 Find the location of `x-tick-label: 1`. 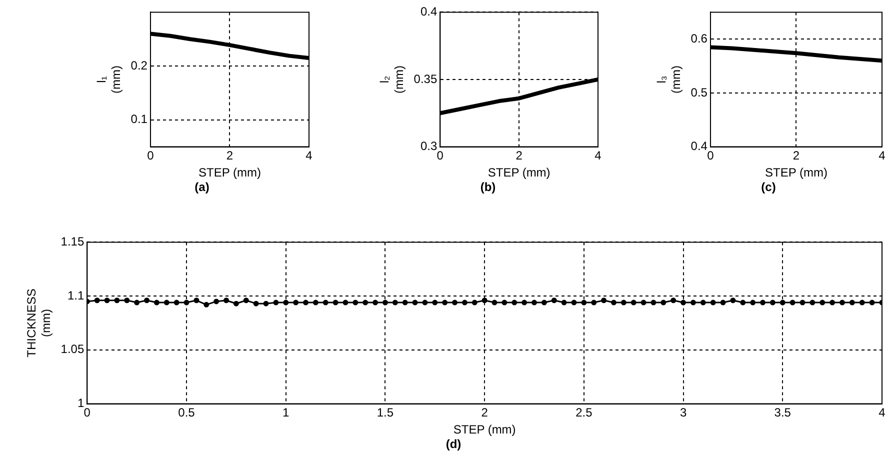

x-tick-label: 1 is located at coordinates (286, 412).